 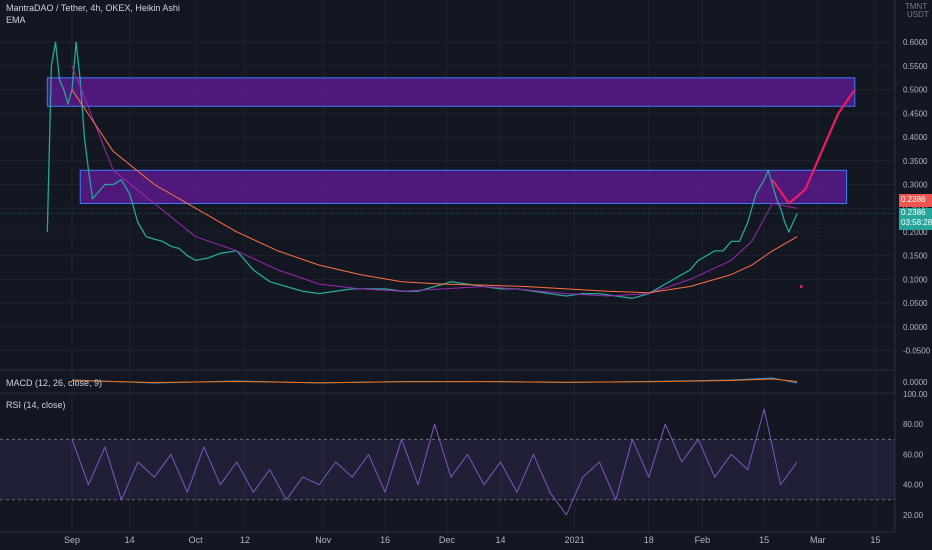 I want to click on y-tick-label: 0.0500, so click(x=915, y=303).